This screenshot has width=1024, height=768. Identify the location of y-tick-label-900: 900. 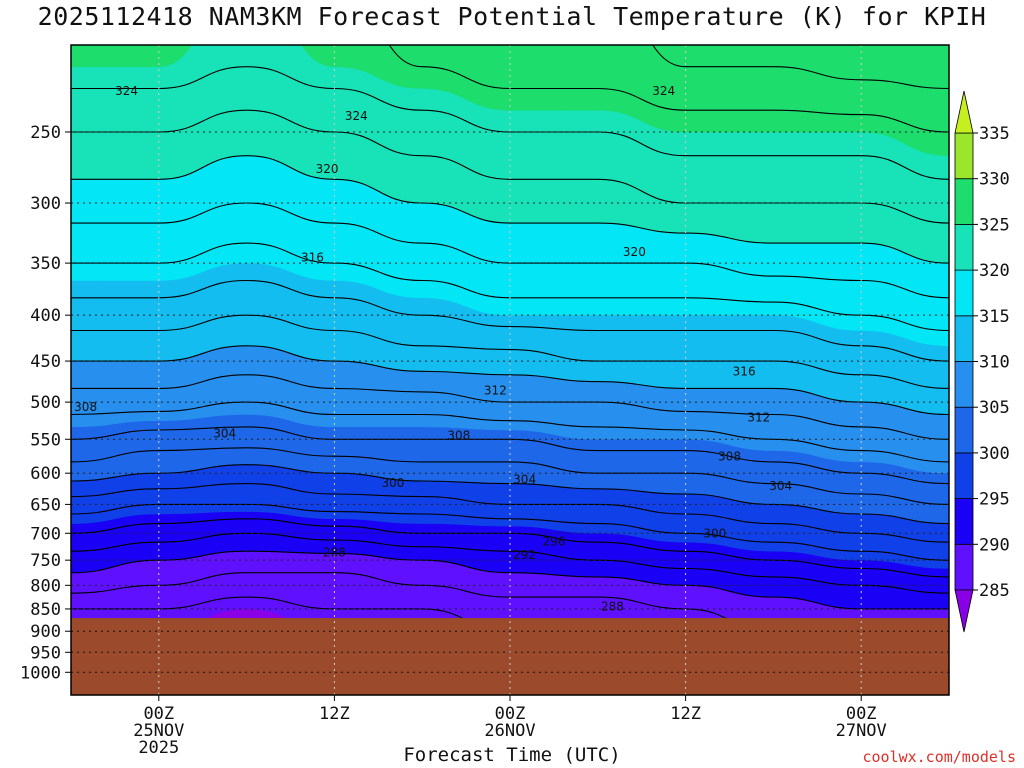
(45, 632).